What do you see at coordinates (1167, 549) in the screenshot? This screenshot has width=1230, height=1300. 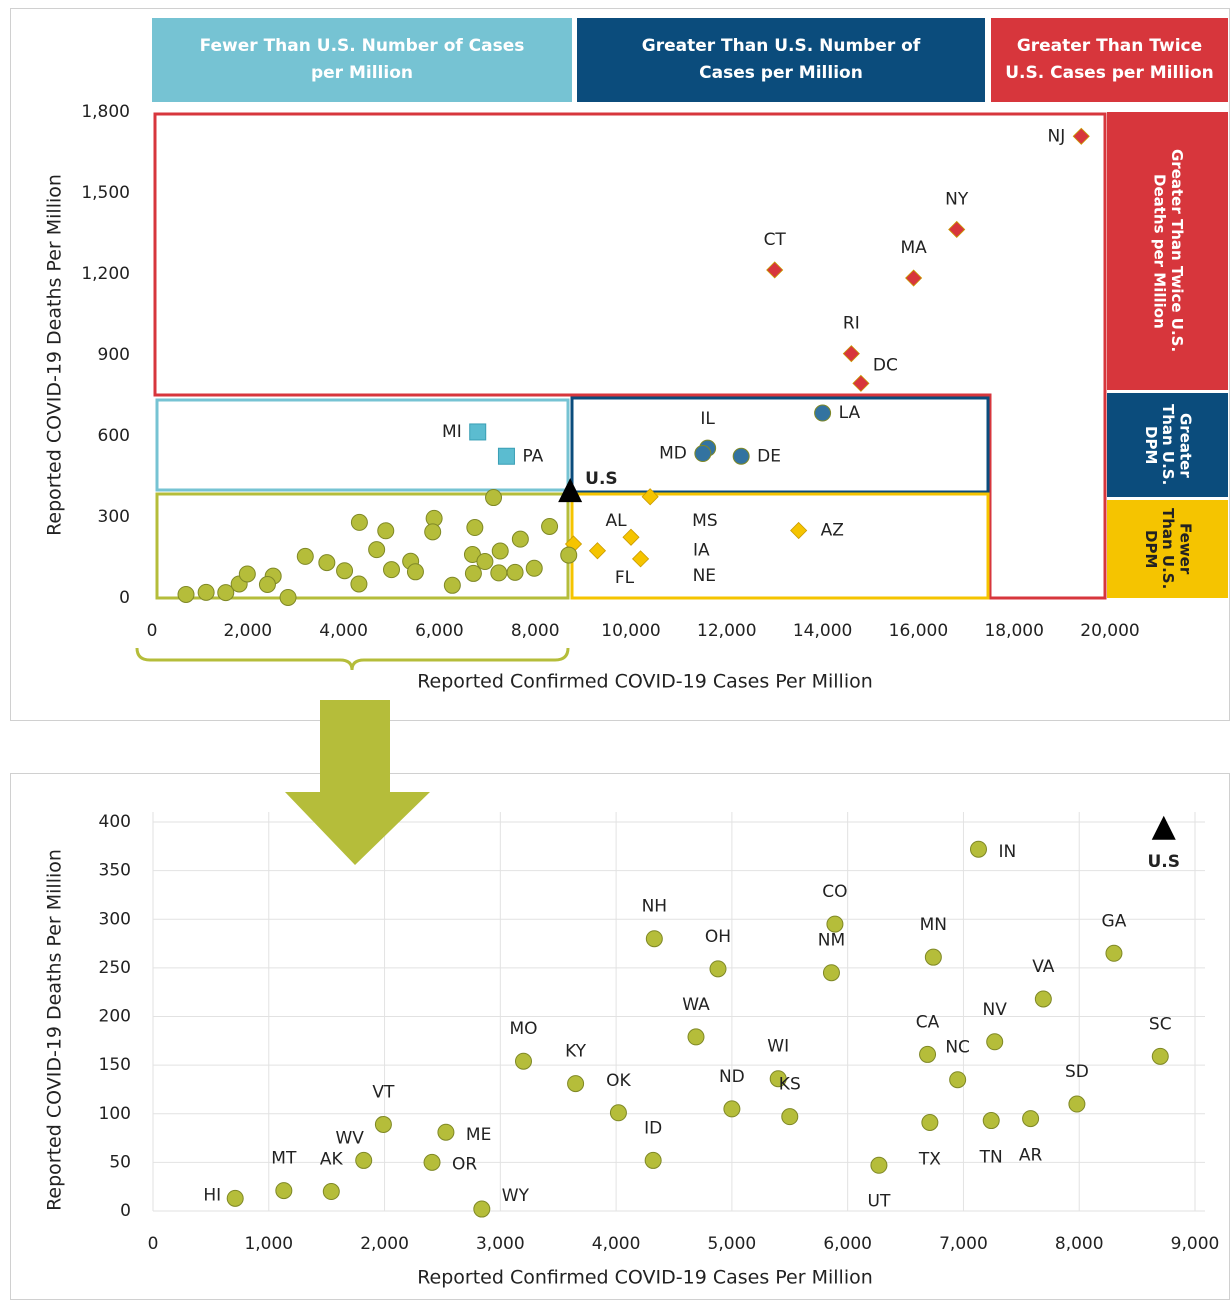 I see `region-header: Fewer Than U.S. DPM` at bounding box center [1167, 549].